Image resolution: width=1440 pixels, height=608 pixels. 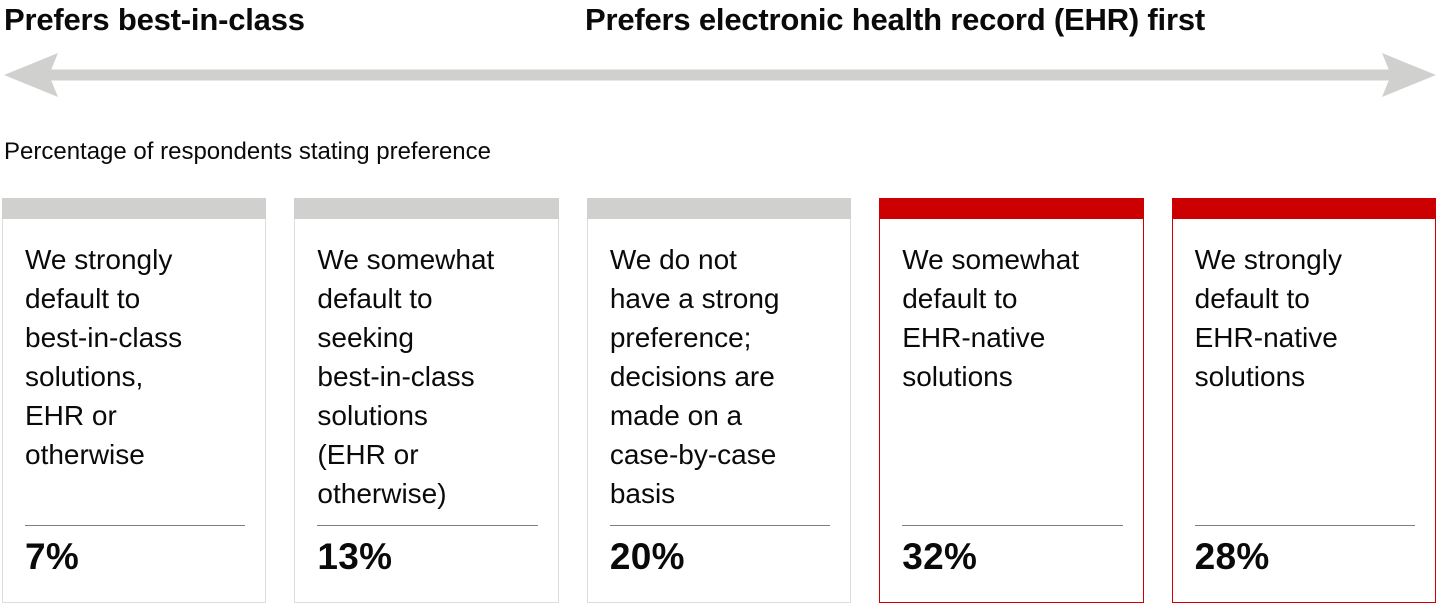 What do you see at coordinates (720, 551) in the screenshot?
I see `card-footer: 20%` at bounding box center [720, 551].